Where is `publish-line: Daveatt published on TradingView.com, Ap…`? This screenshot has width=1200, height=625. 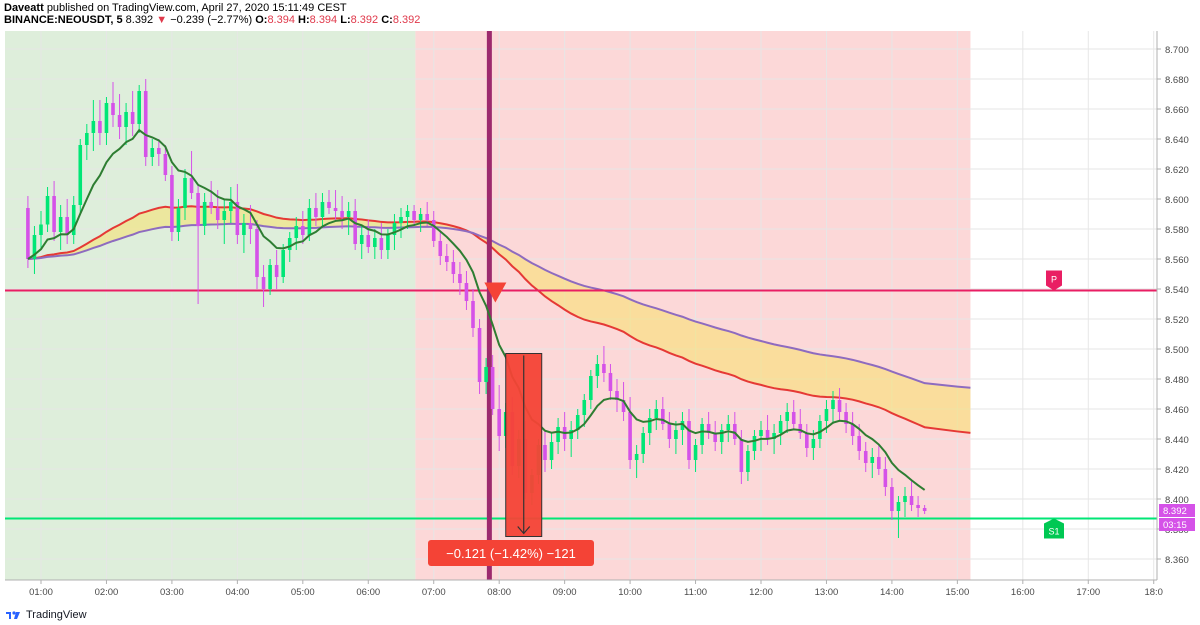
publish-line: Daveatt published on TradingView.com, Ap… is located at coordinates (554, 8).